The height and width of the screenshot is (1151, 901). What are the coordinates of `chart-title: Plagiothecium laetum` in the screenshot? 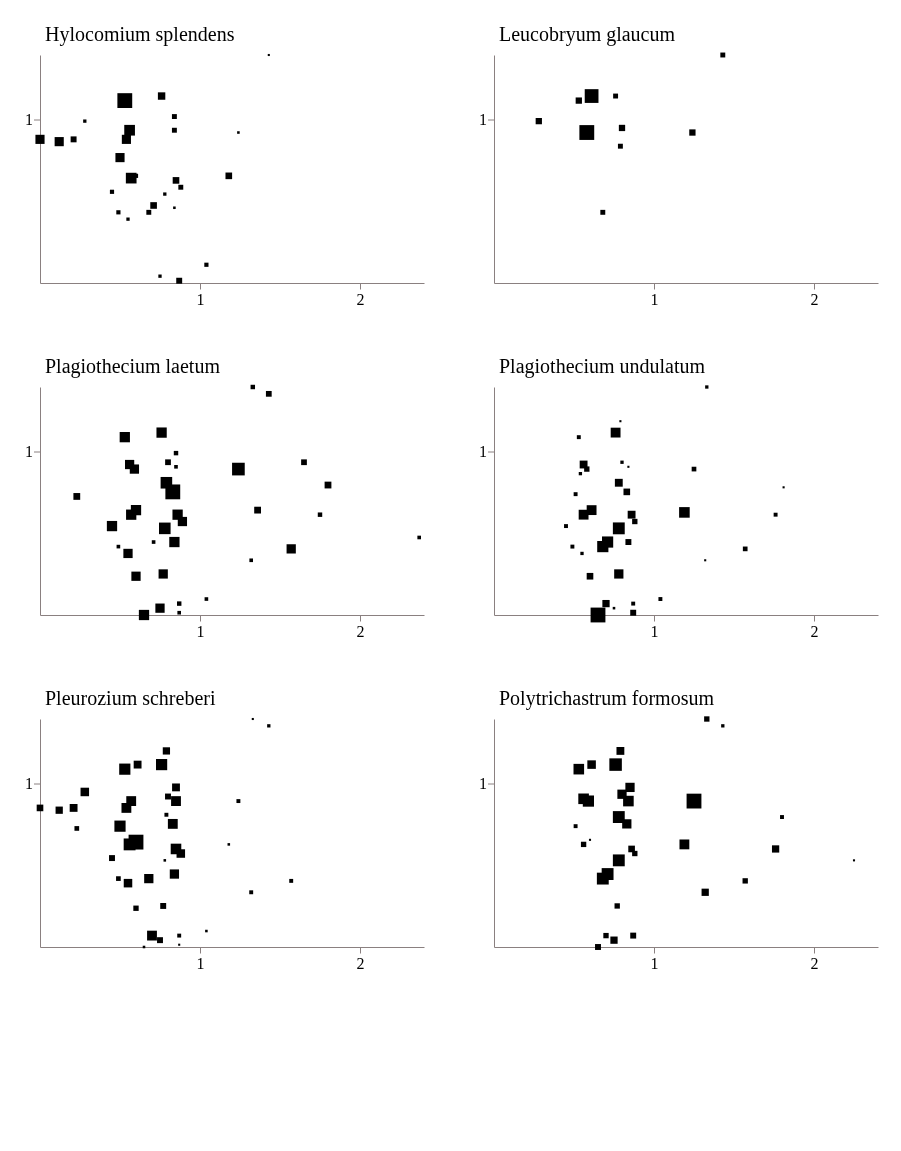 It's located at (133, 366).